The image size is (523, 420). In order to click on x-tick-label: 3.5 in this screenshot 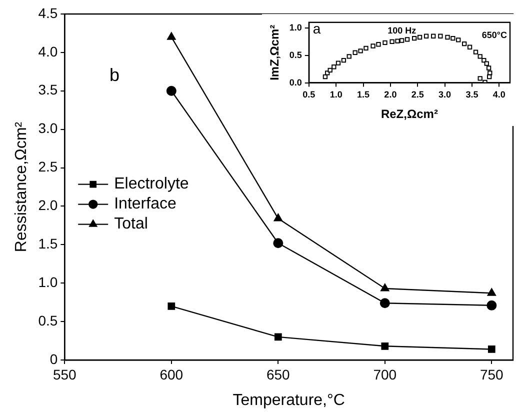, I will do `click(472, 95)`.